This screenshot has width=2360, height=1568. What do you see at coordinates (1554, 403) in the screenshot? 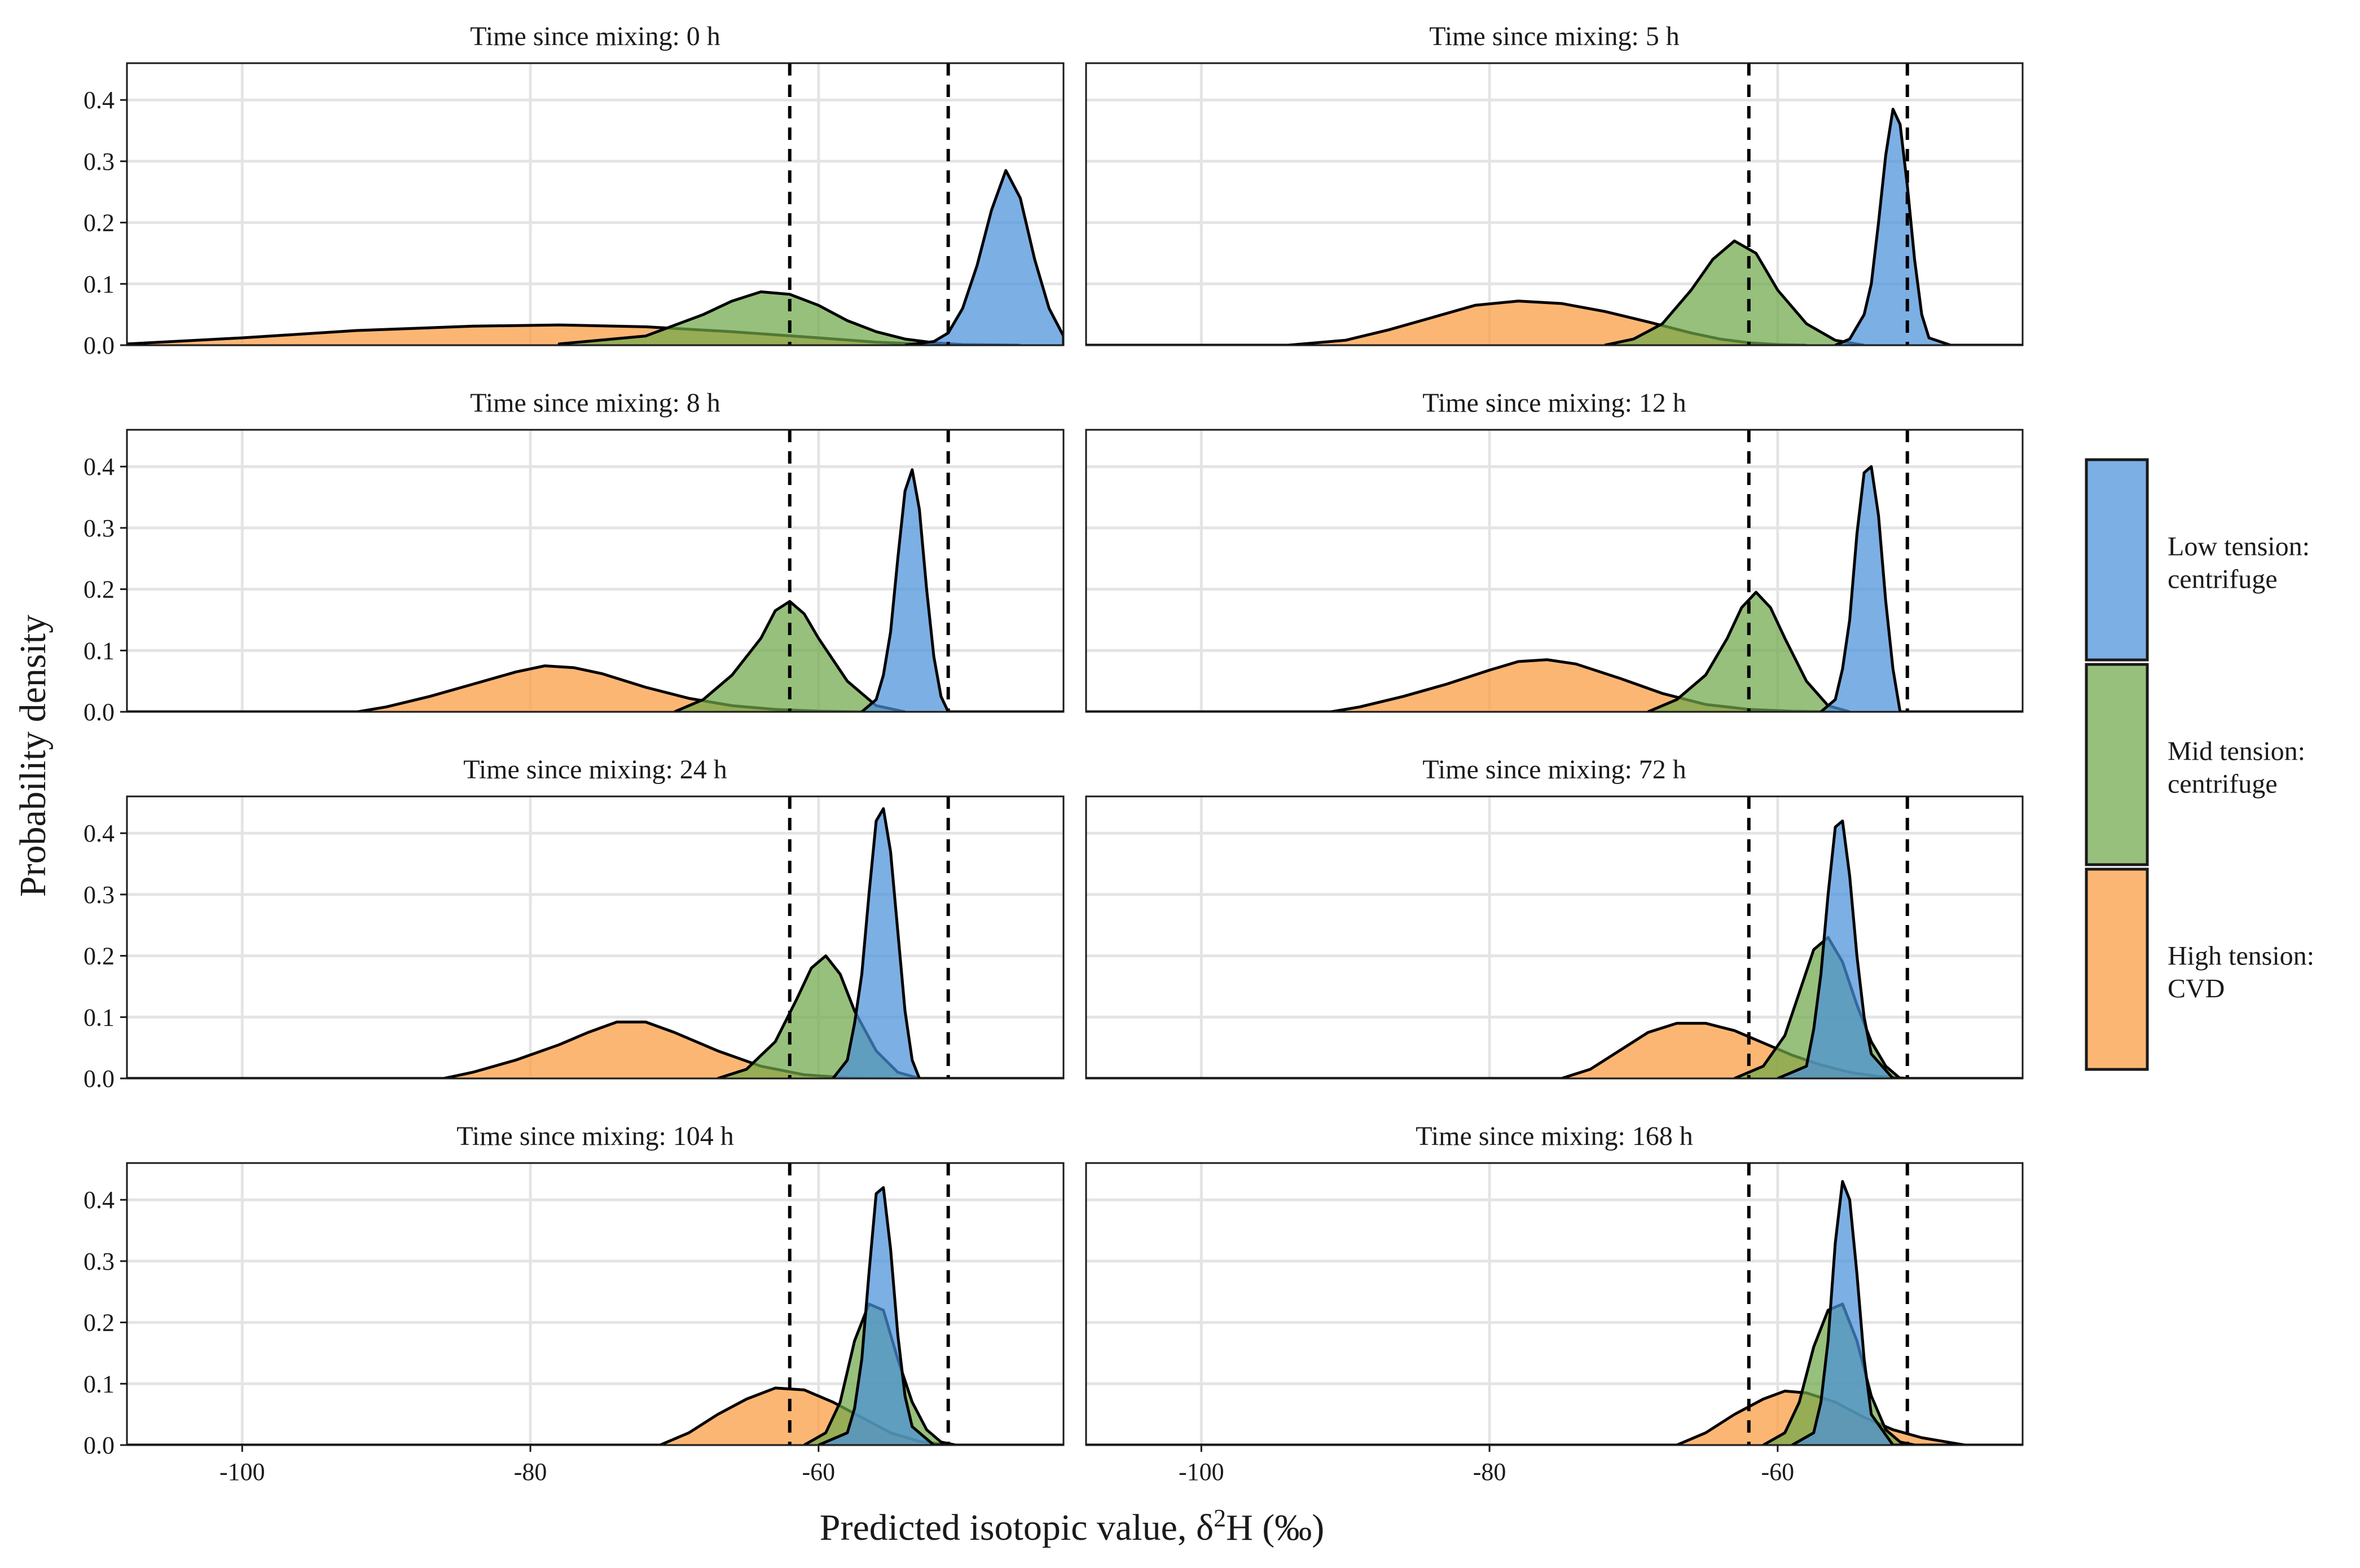
I see `facet-title: Time since mixing: 12 h` at bounding box center [1554, 403].